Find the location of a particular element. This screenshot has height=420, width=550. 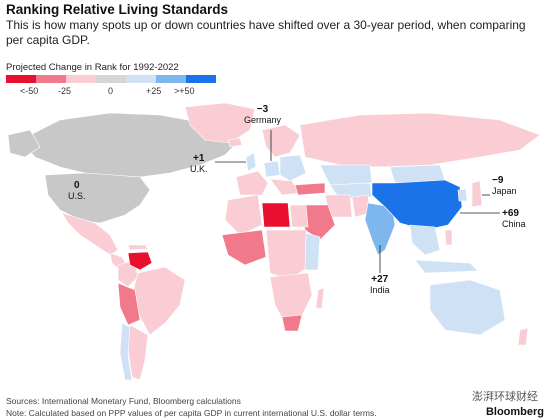

brazil is located at coordinates (158, 301).